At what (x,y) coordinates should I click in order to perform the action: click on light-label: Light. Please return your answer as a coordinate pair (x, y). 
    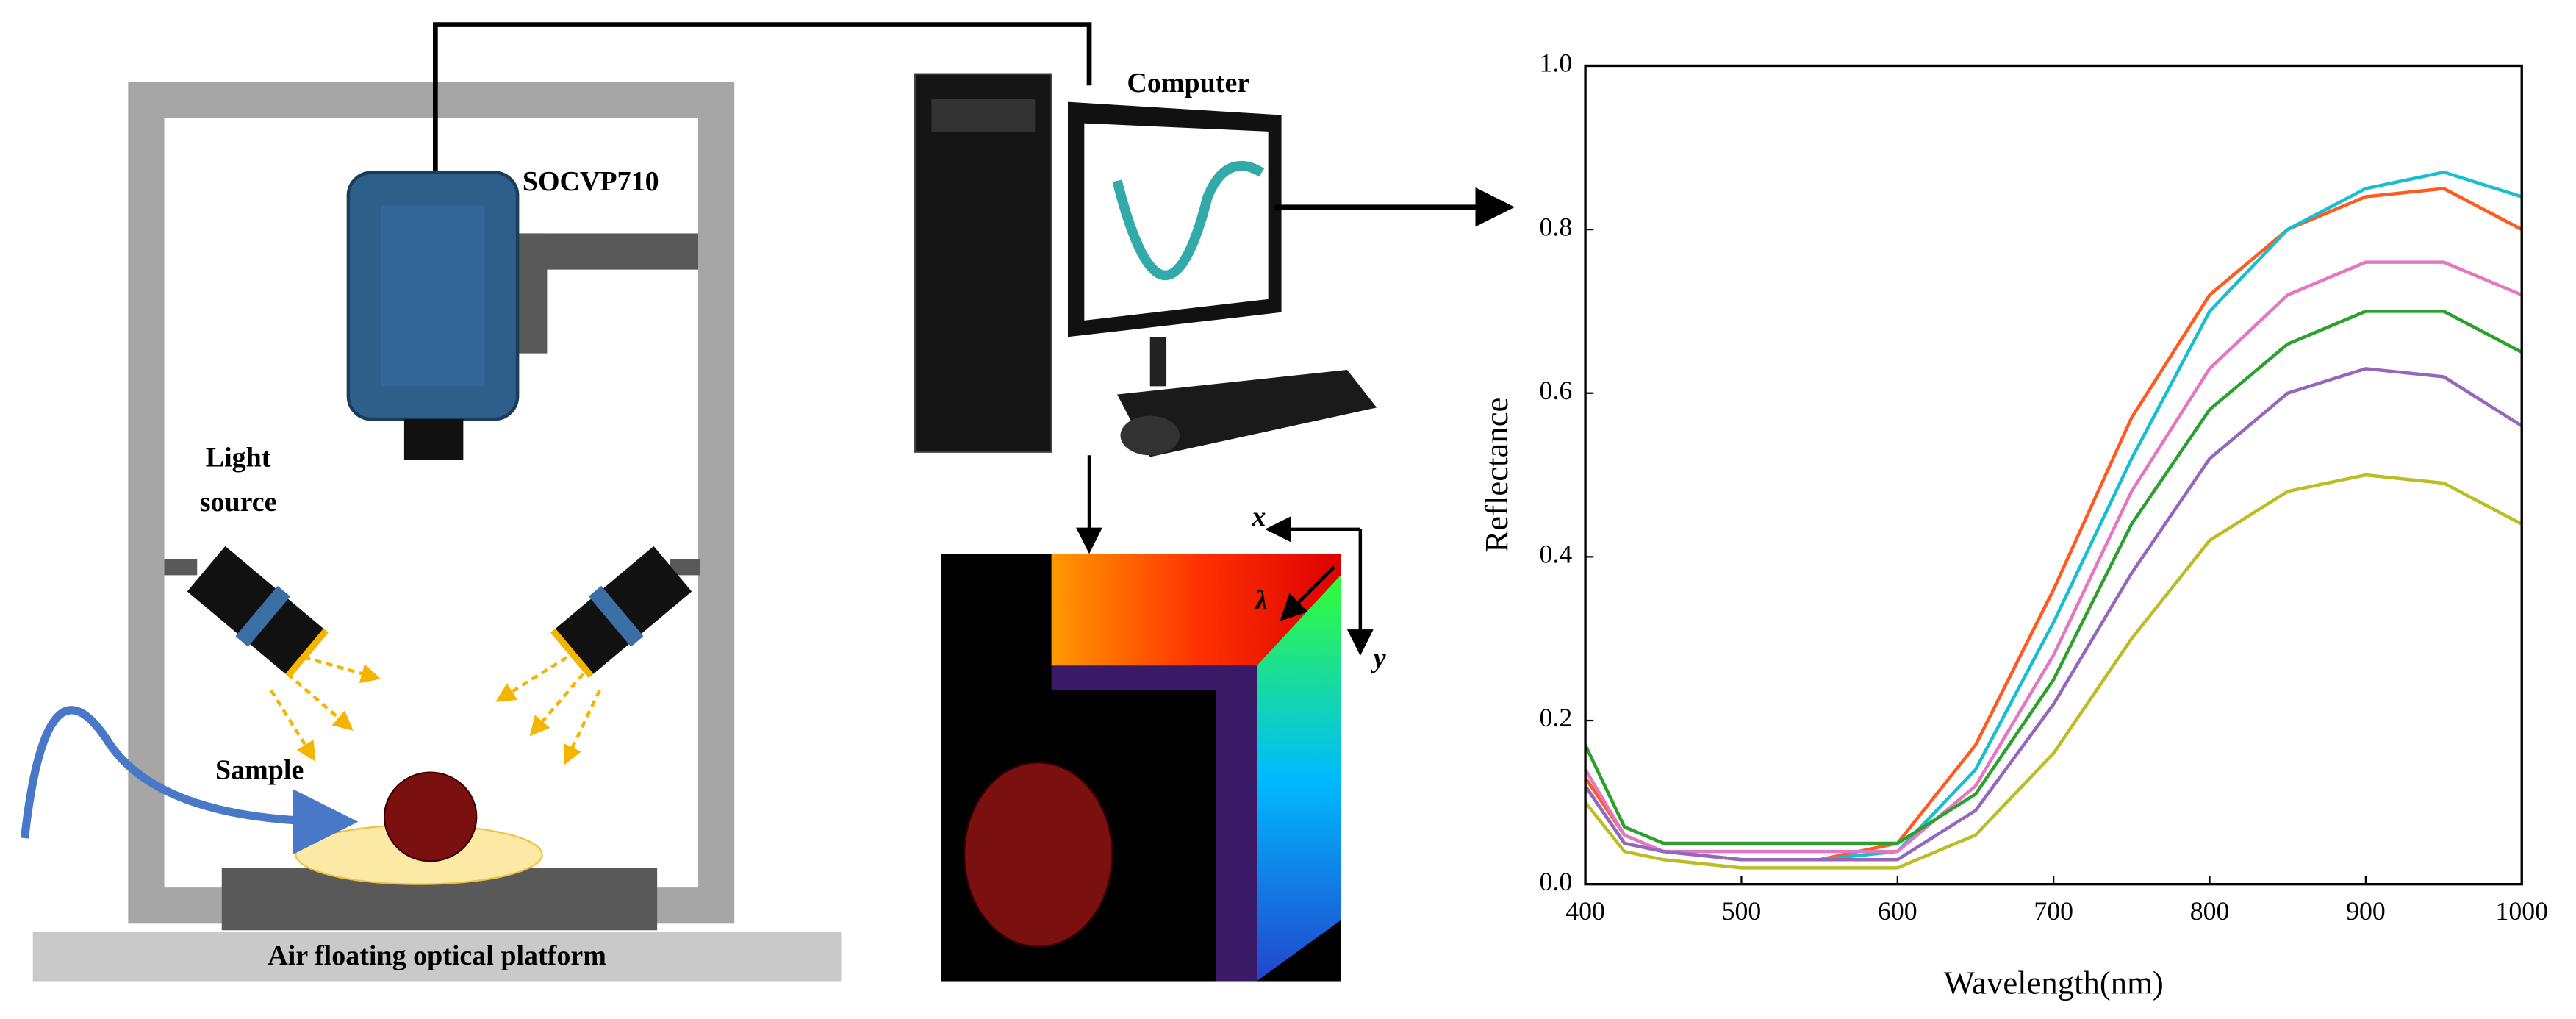
    Looking at the image, I should click on (238, 458).